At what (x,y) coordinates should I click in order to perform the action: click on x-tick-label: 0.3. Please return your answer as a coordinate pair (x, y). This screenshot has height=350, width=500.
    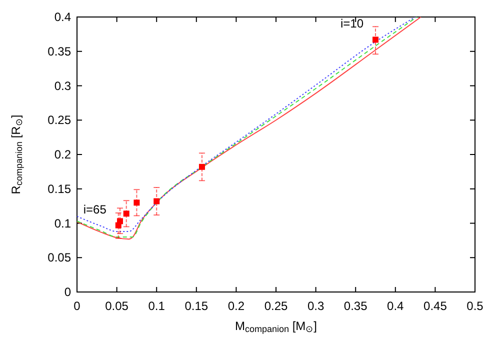
    Looking at the image, I should click on (315, 306).